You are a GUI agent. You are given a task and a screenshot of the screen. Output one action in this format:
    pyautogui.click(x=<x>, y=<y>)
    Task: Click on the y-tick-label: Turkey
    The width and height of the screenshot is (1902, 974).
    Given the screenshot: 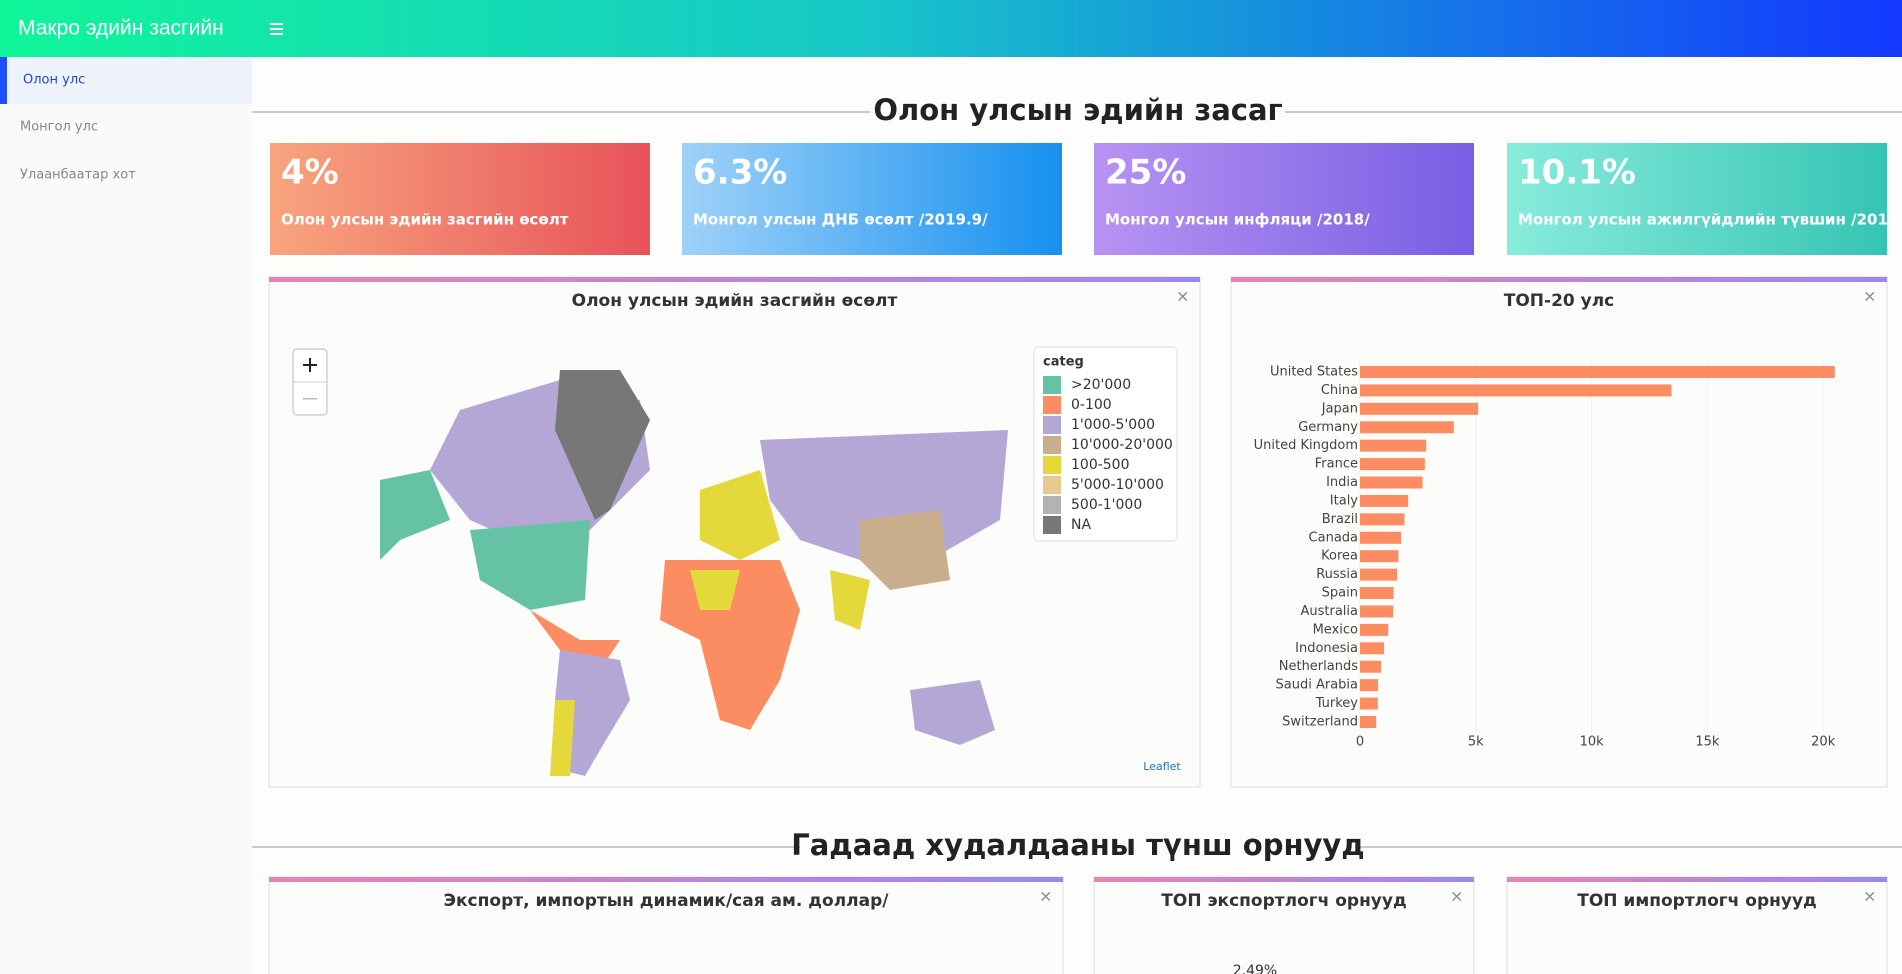 What is the action you would take?
    pyautogui.click(x=1337, y=703)
    